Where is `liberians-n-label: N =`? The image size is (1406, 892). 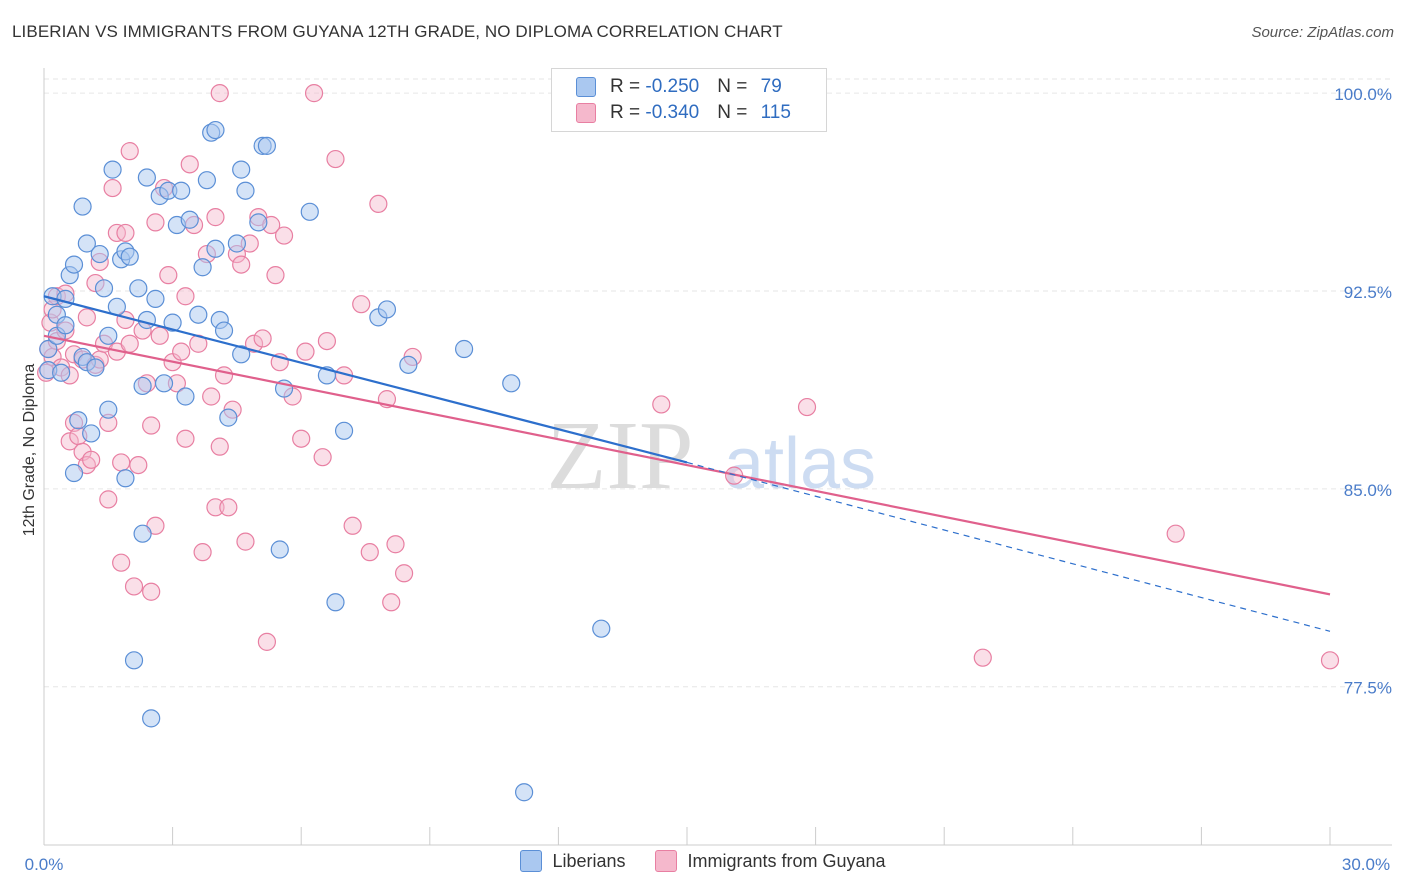
liberians-n-label: N = is located at coordinates (735, 86).